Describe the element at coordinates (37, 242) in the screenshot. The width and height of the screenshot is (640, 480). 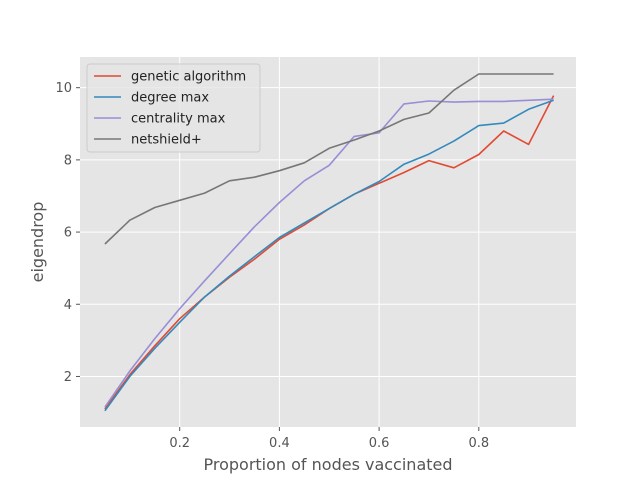
I see `y-axis-label: eigendrop` at that location.